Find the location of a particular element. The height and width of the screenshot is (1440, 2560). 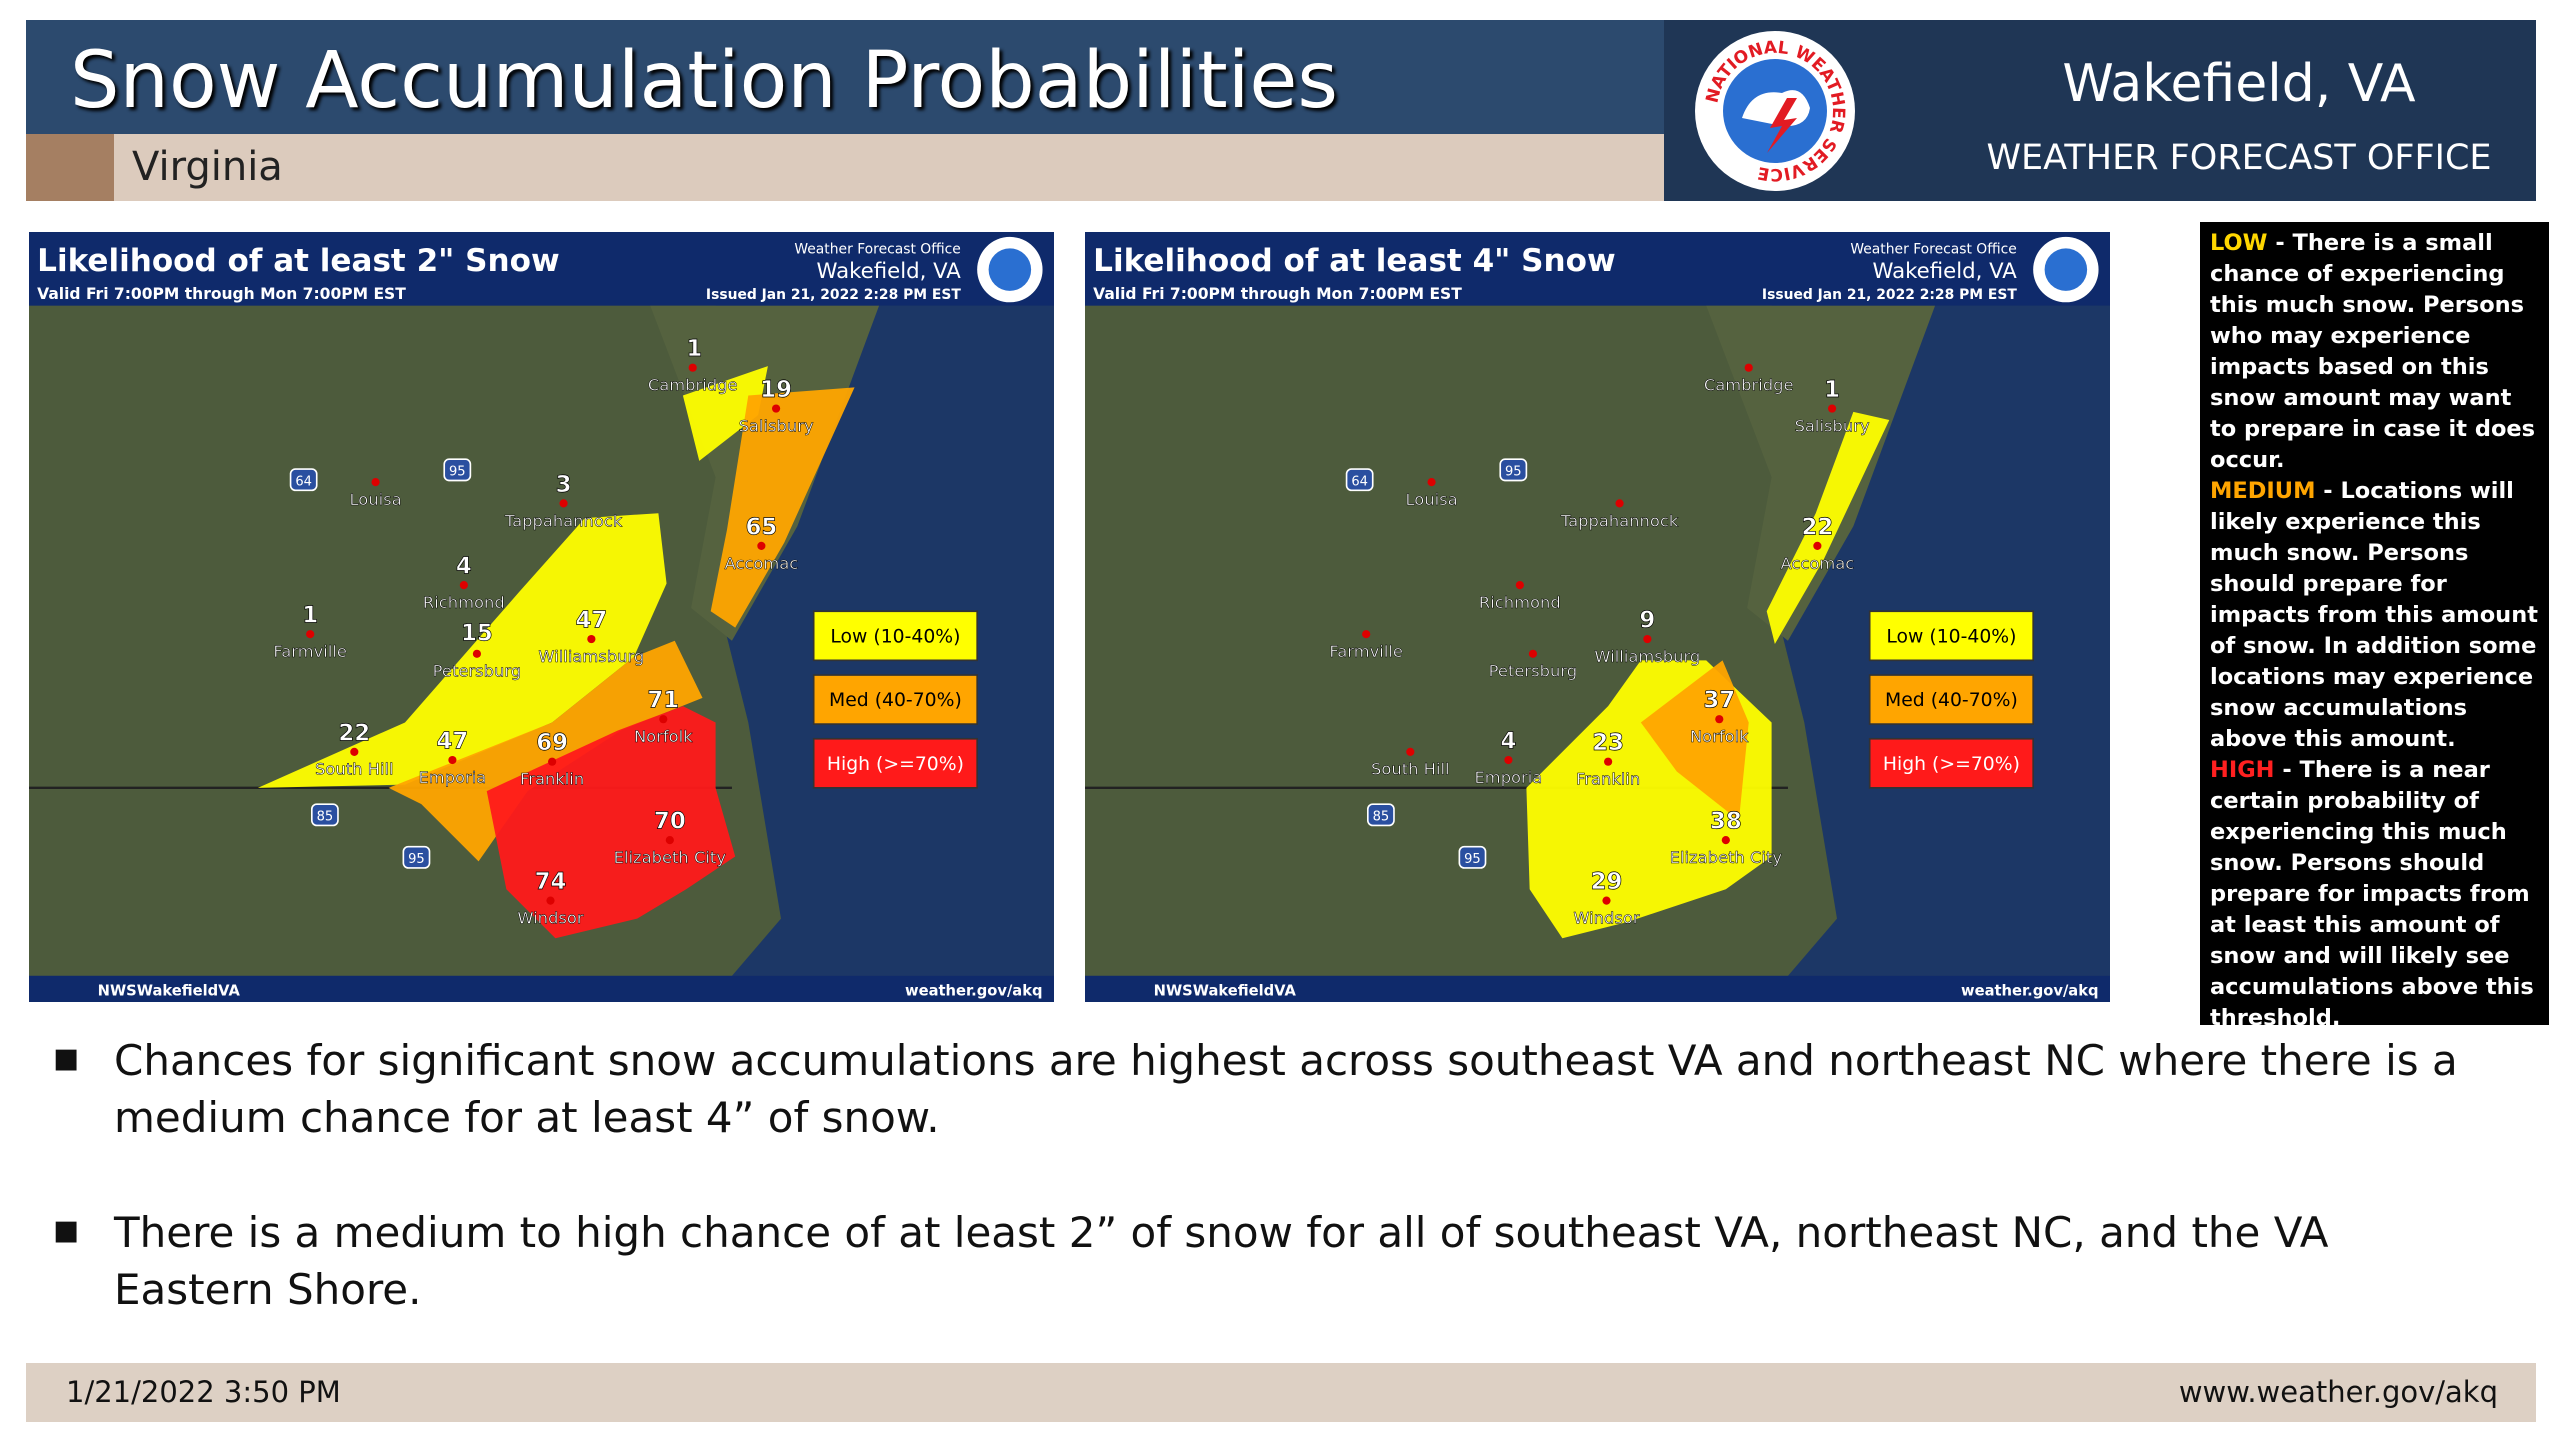

legend-label: Low (10-40%) is located at coordinates (1951, 636).